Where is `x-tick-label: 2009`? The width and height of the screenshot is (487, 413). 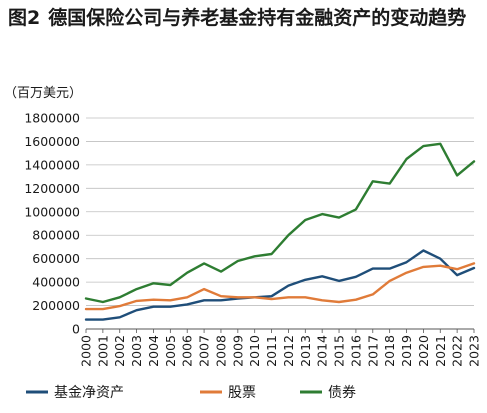
x-tick-label: 2009 is located at coordinates (237, 351).